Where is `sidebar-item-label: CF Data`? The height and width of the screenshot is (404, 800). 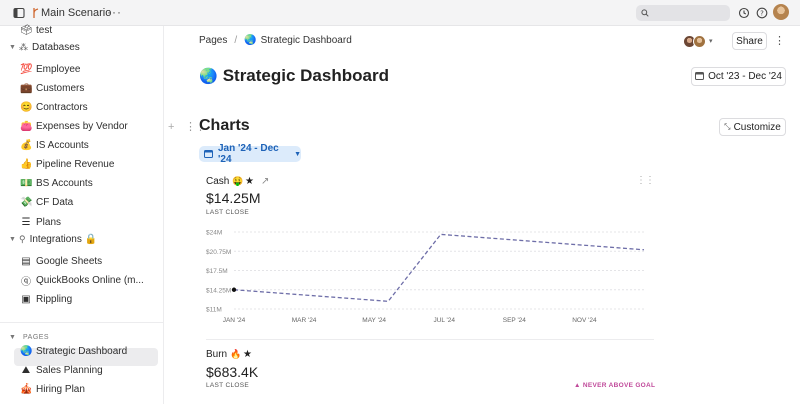
sidebar-item-label: CF Data is located at coordinates (55, 202).